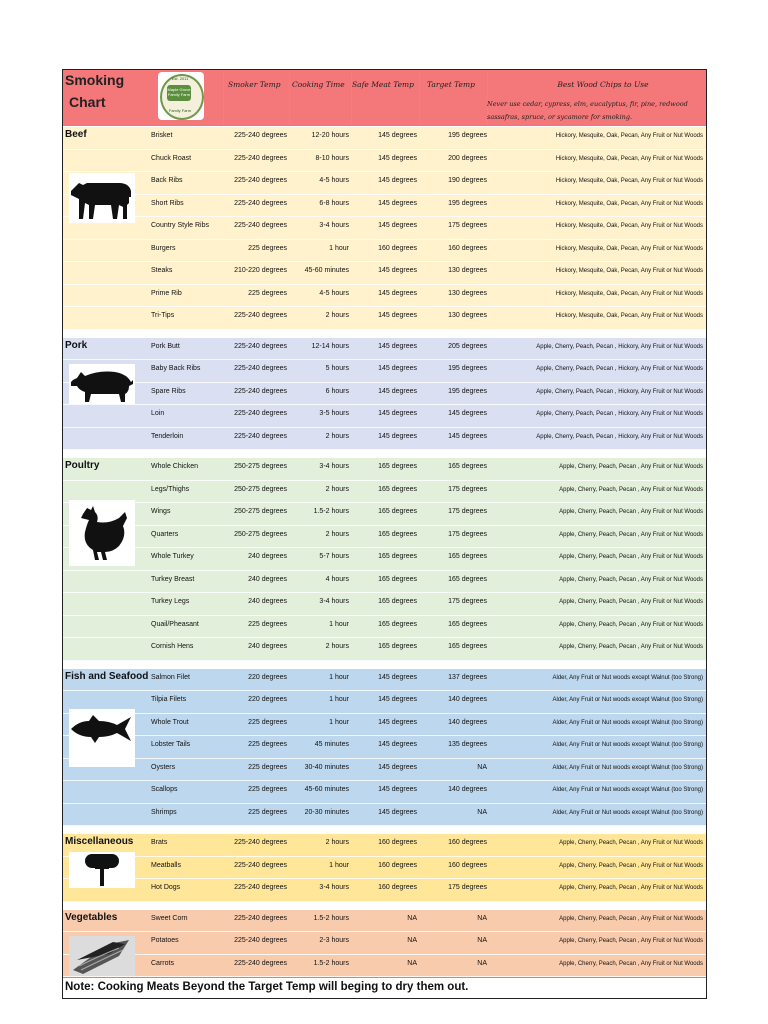  Describe the element at coordinates (102, 383) in the screenshot. I see `pig-icon` at that location.